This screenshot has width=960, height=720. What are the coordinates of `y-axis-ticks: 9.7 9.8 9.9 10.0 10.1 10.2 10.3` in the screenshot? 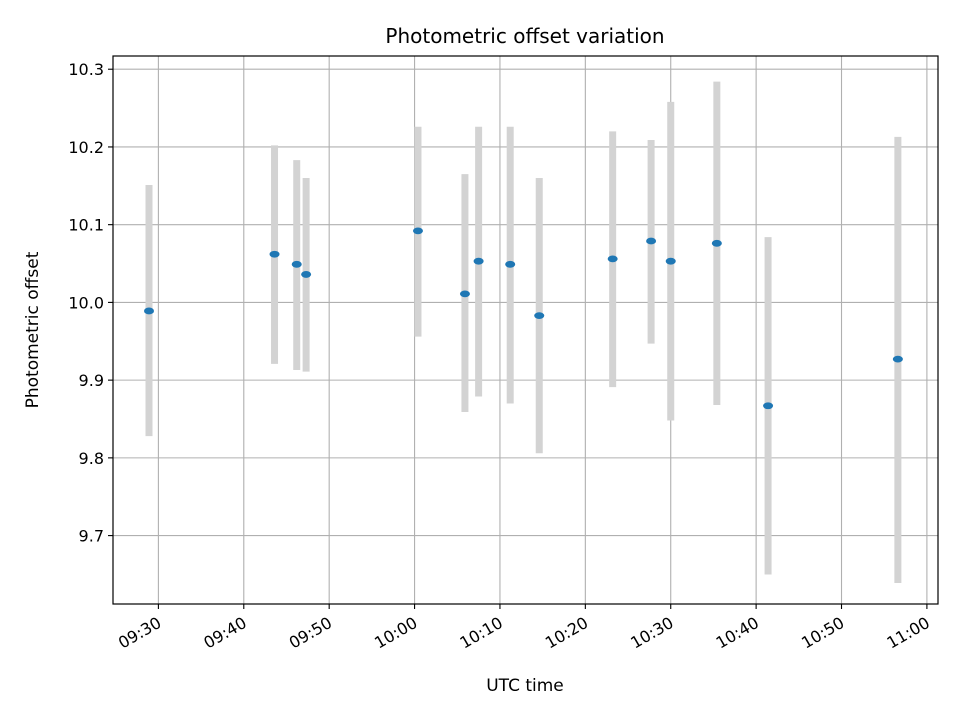 It's located at (90, 303).